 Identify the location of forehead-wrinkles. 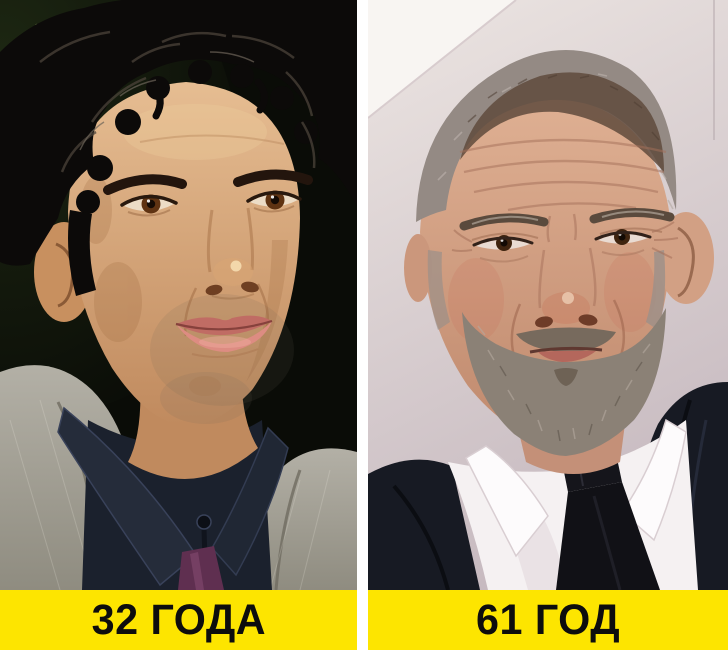
(563, 190).